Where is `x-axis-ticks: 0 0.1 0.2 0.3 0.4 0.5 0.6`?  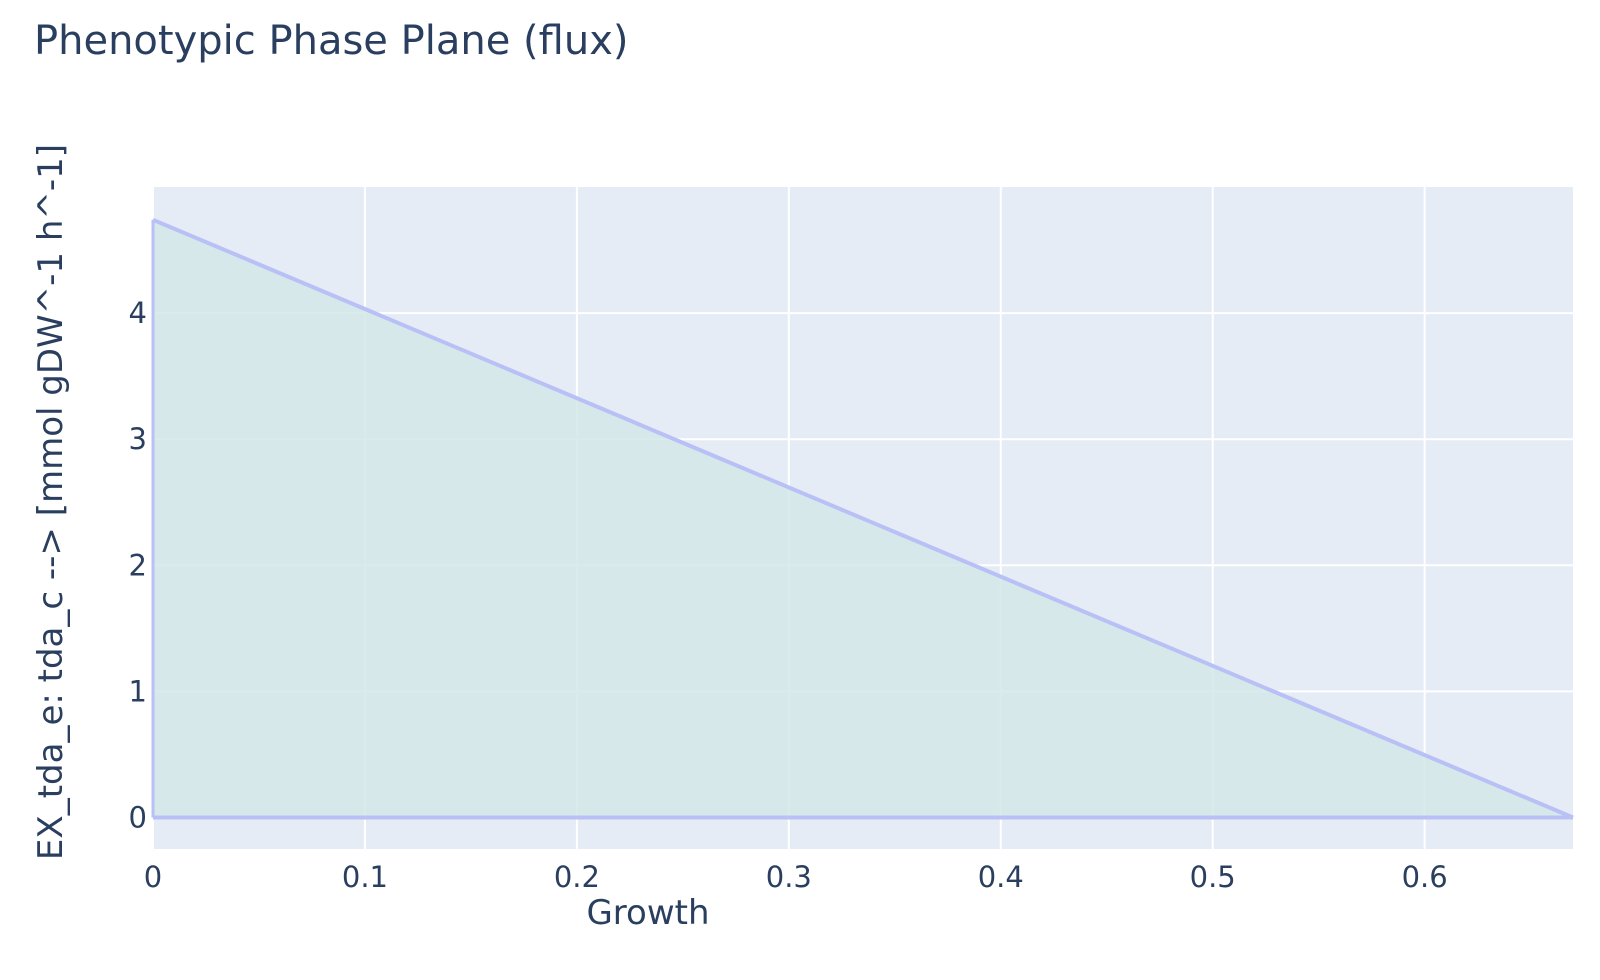
x-axis-ticks: 0 0.1 0.2 0.3 0.4 0.5 0.6 is located at coordinates (796, 877).